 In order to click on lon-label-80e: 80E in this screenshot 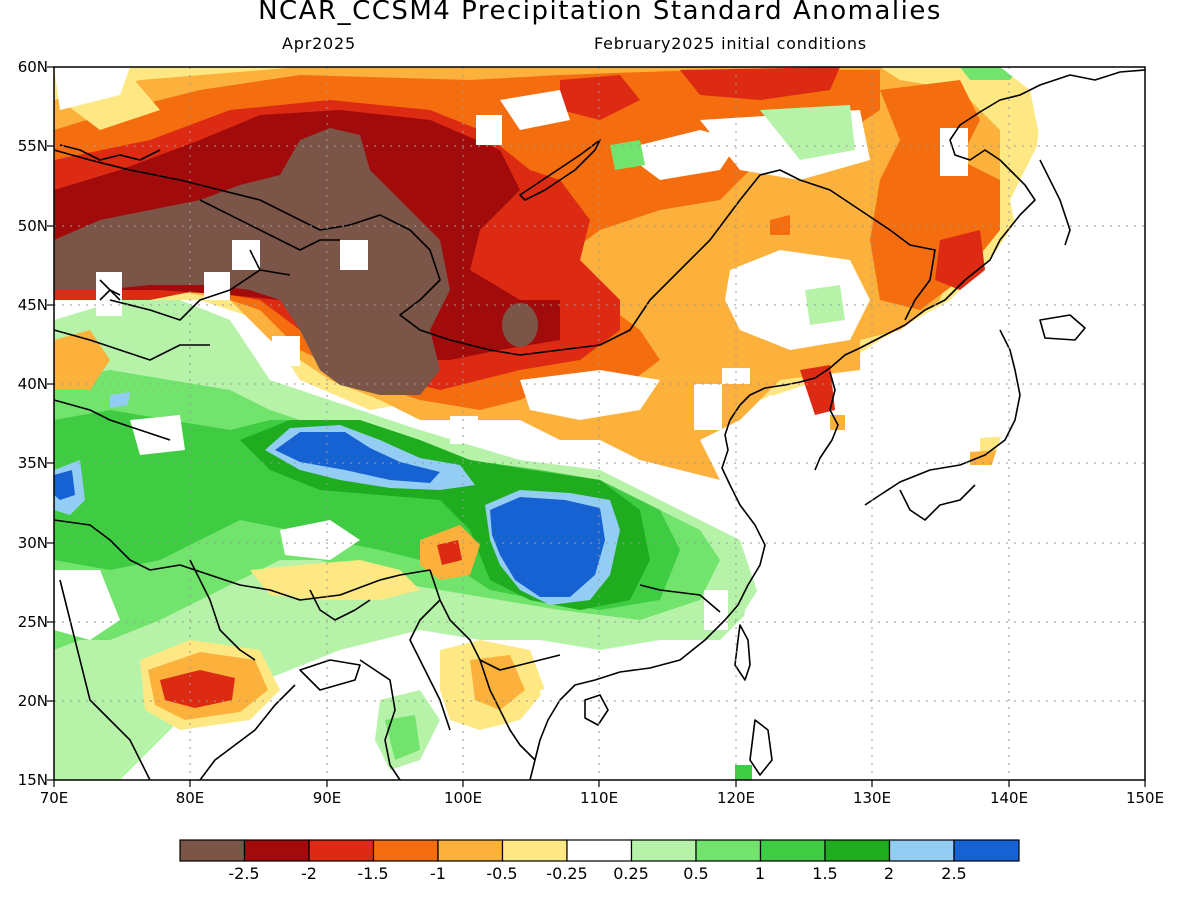, I will do `click(190, 798)`.